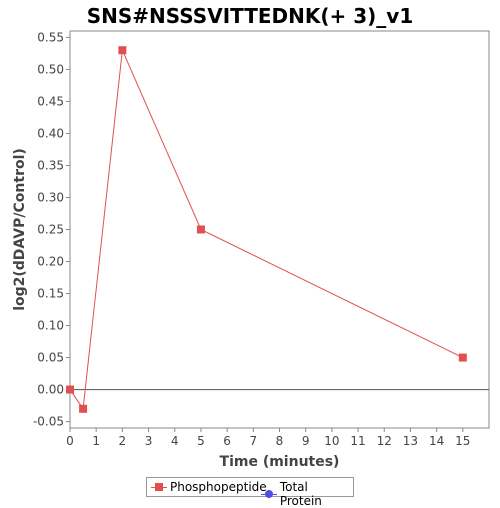 This screenshot has height=508, width=500. I want to click on x-tick-label: 14, so click(436, 441).